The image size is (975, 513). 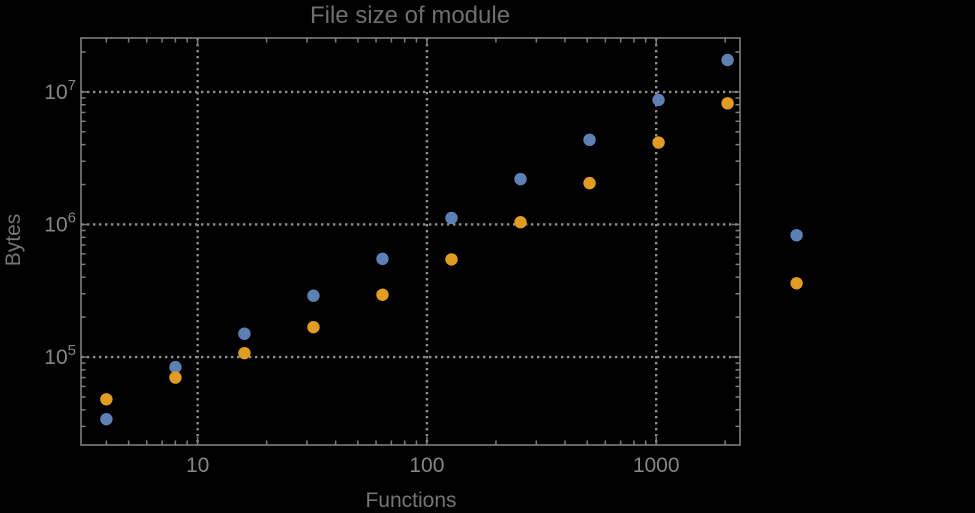 I want to click on data-point-series-2-orange-x4096, so click(x=796, y=283).